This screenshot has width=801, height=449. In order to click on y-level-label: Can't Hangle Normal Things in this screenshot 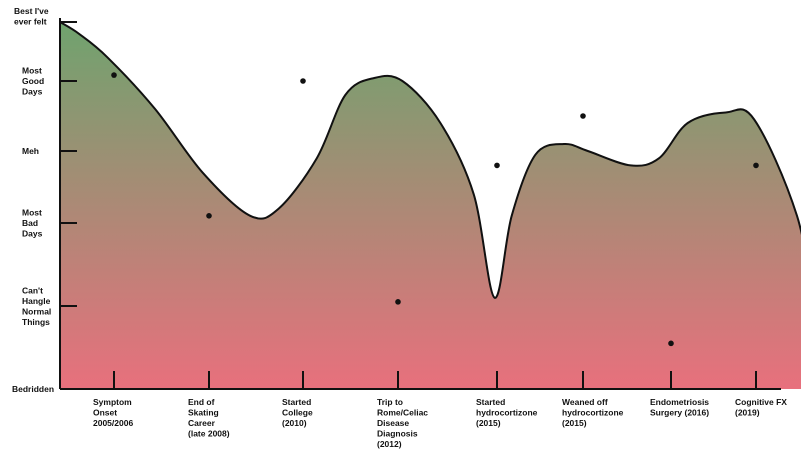, I will do `click(36, 306)`.